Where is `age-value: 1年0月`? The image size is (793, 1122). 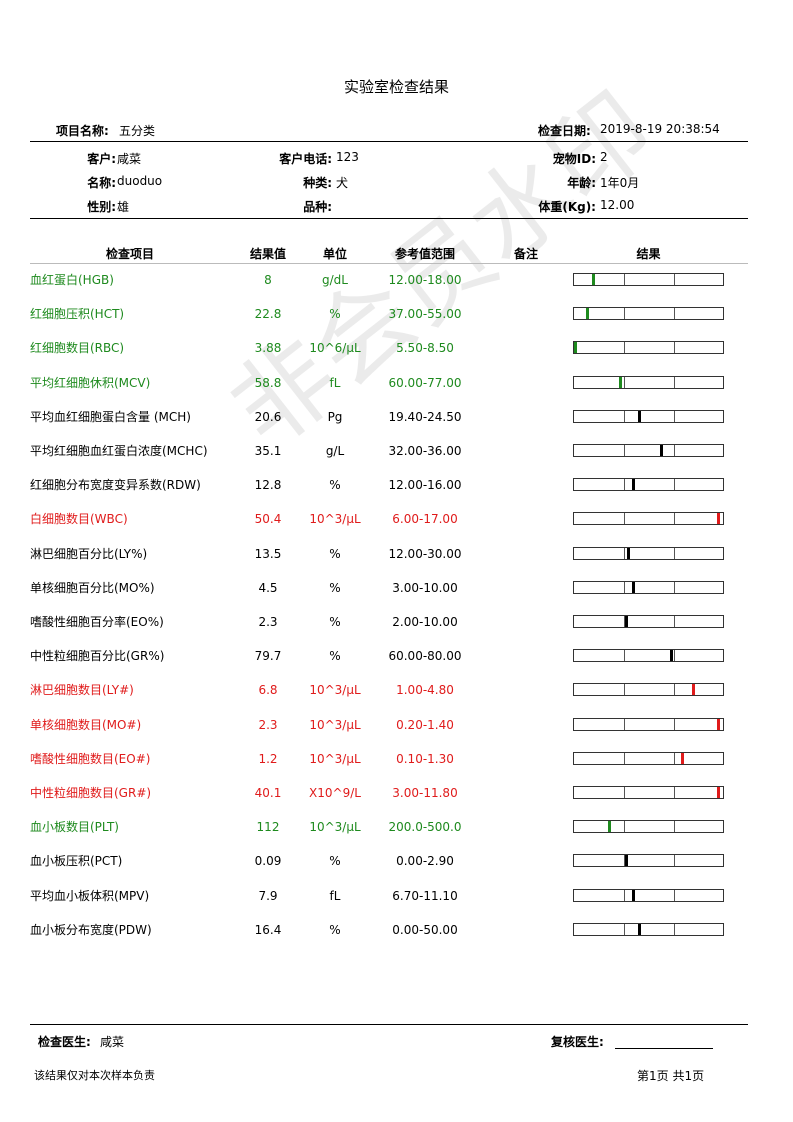
age-value: 1年0月 is located at coordinates (620, 183).